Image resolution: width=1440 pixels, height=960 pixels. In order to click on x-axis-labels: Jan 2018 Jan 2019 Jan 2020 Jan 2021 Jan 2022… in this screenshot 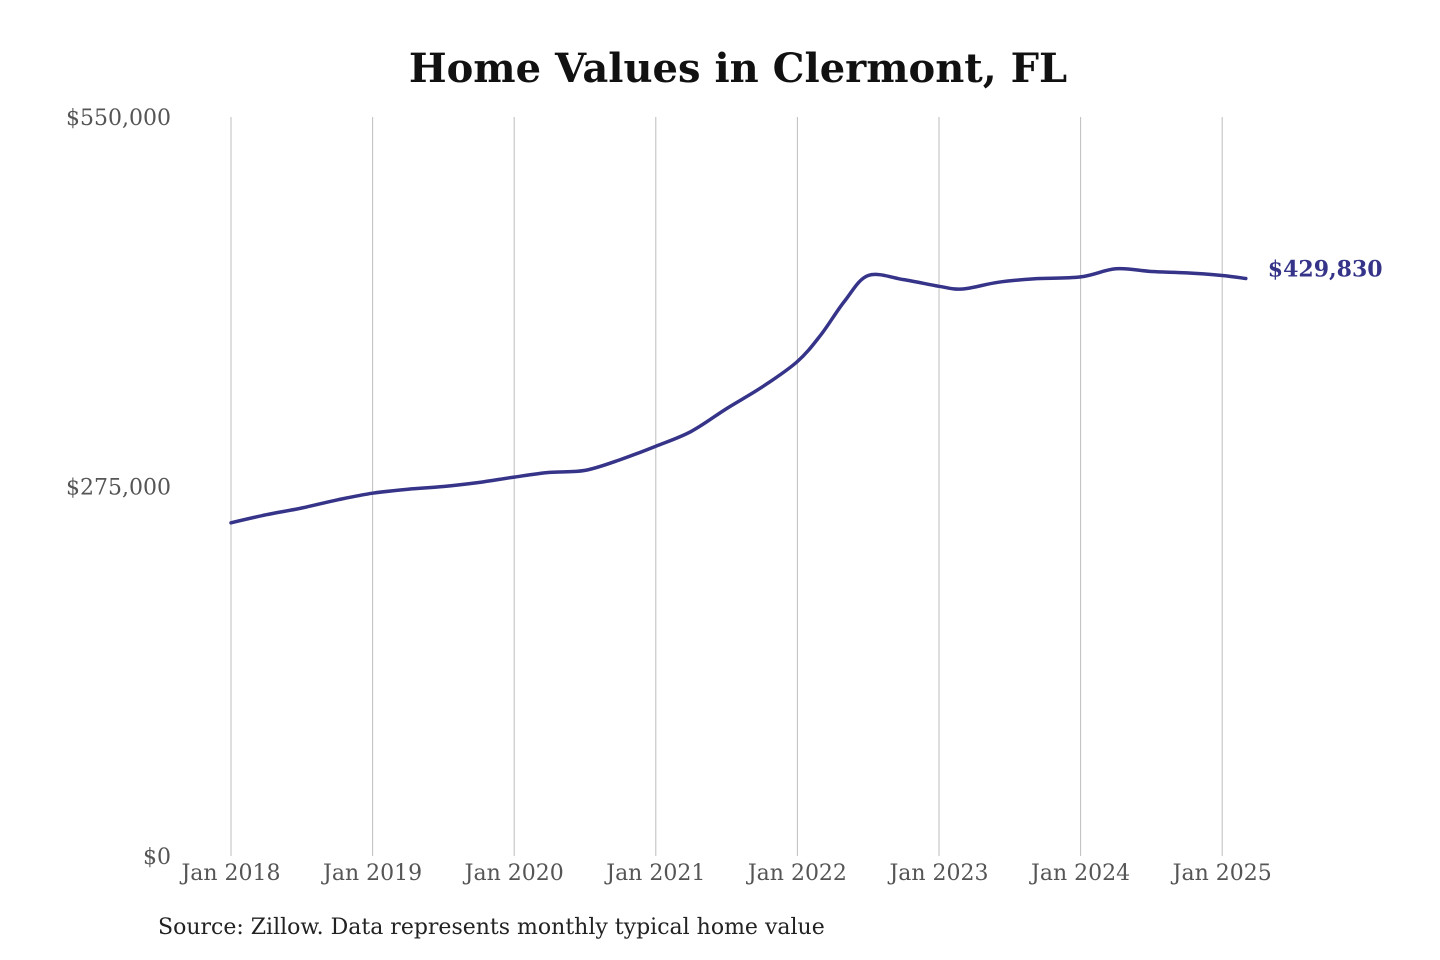, I will do `click(725, 873)`.